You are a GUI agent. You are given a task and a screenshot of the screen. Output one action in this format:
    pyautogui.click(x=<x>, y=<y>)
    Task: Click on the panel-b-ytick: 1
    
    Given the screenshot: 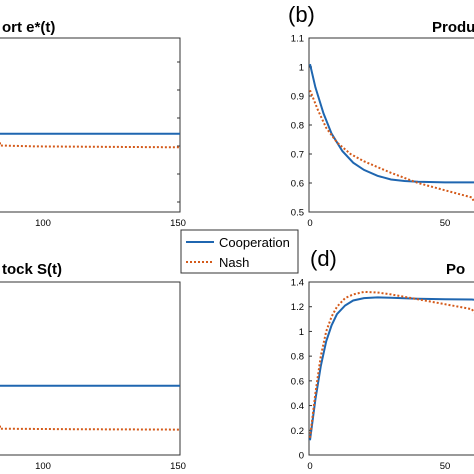 What is the action you would take?
    pyautogui.click(x=301, y=68)
    